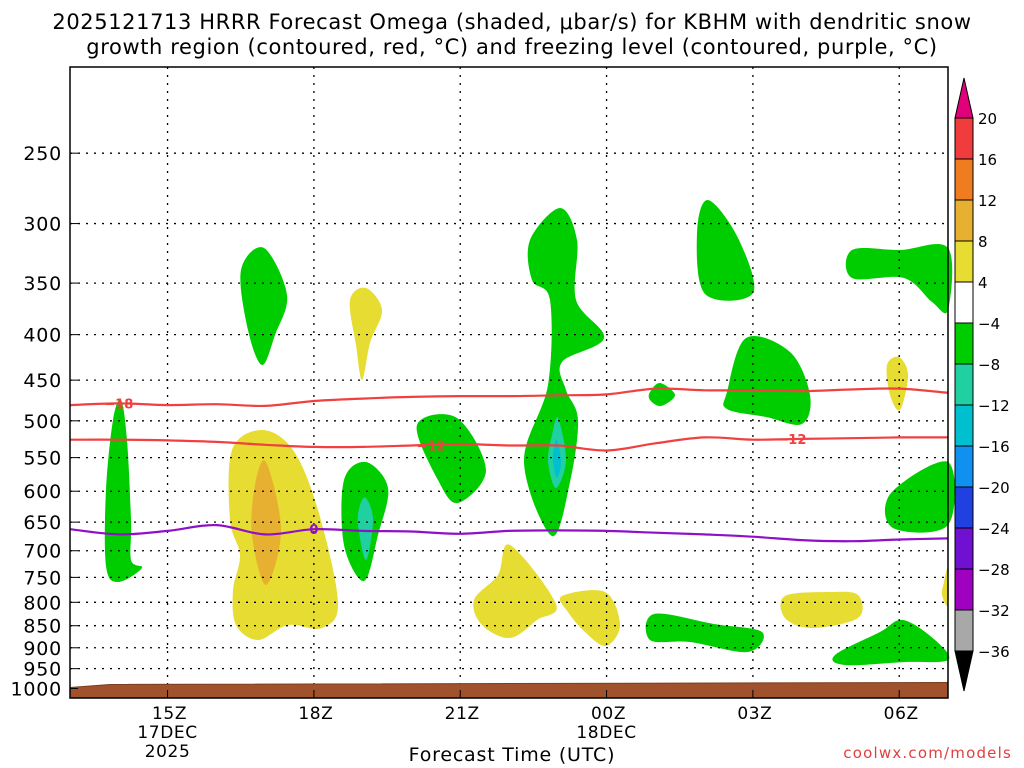 The width and height of the screenshot is (1024, 768). Describe the element at coordinates (994, 406) in the screenshot. I see `colorbar-label--12: −12` at that location.